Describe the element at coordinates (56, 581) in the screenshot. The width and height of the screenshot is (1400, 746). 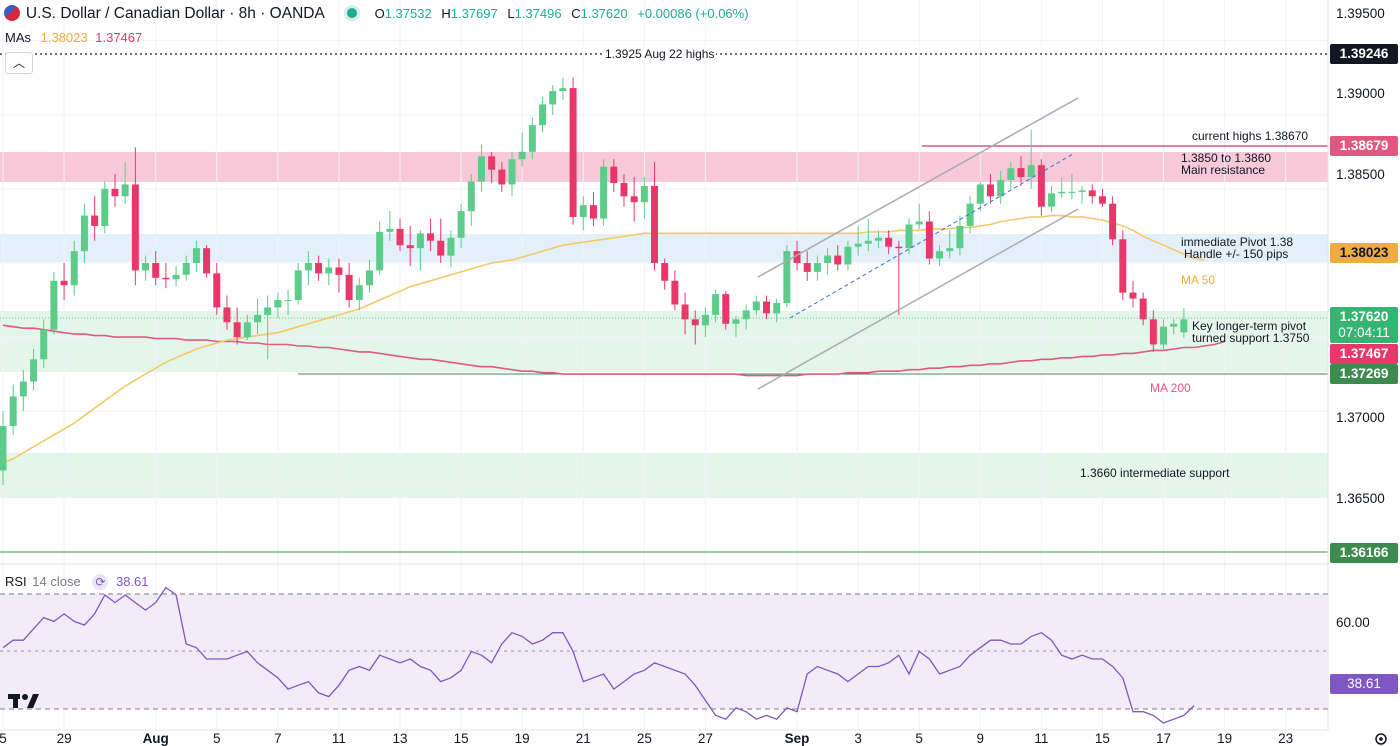
I see `rsi-legend-params: 14 close` at that location.